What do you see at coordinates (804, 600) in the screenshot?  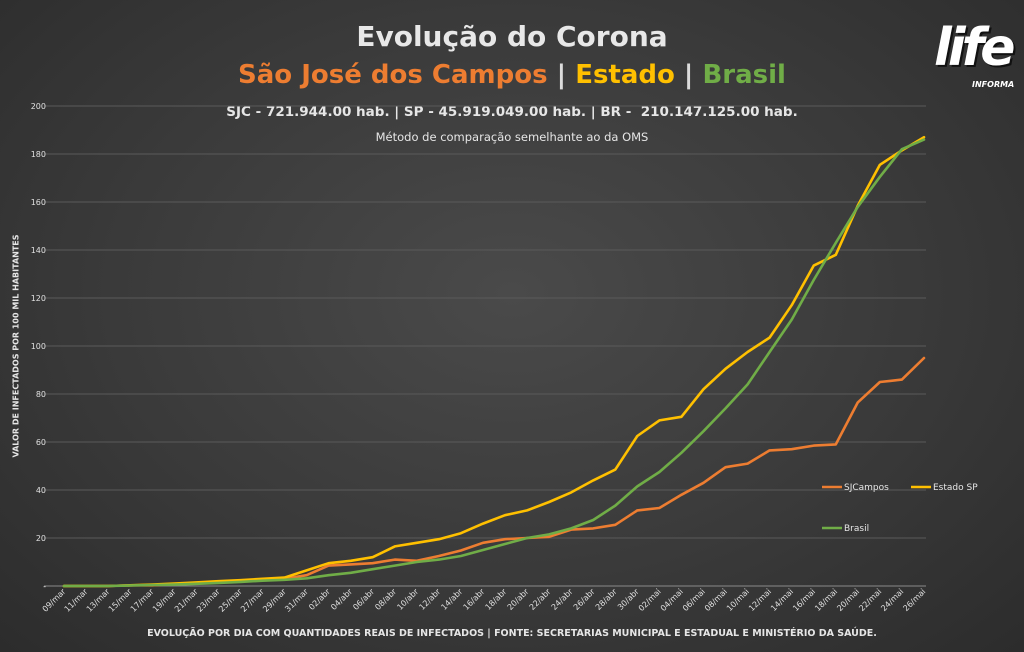 I see `x-tick-label: 16/mai` at bounding box center [804, 600].